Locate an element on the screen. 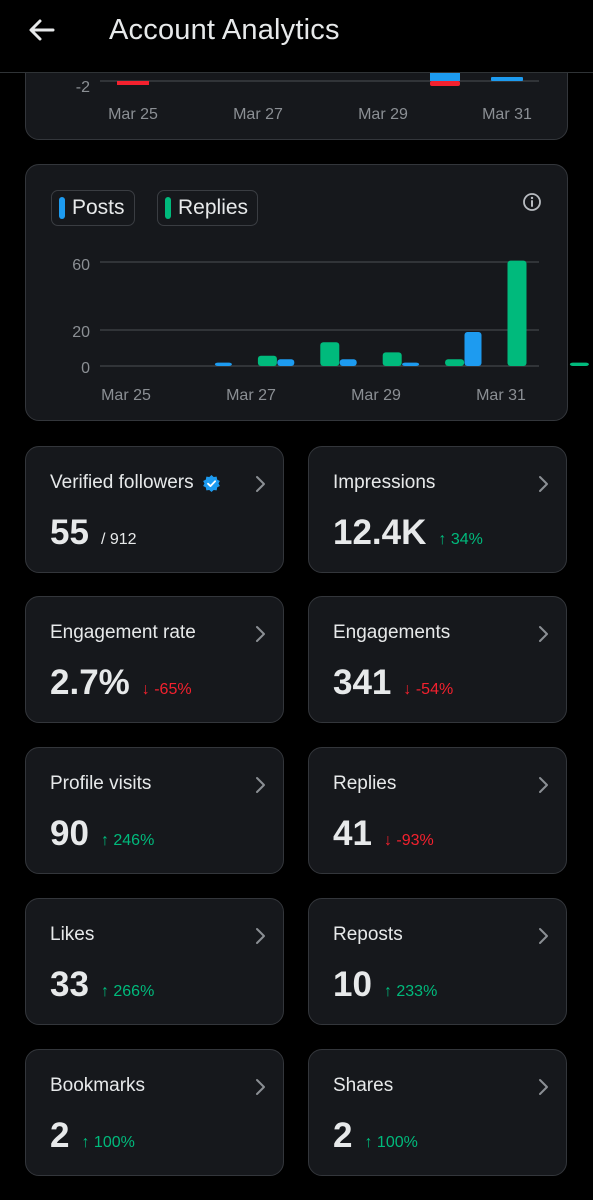  metric-change: ↑ 233% is located at coordinates (410, 991).